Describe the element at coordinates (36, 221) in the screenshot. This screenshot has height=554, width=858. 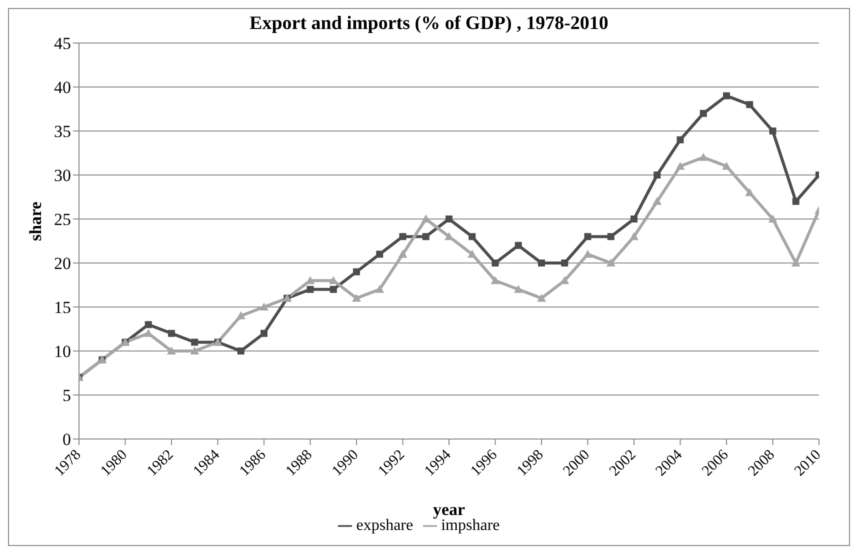
I see `y-axis-title: share` at that location.